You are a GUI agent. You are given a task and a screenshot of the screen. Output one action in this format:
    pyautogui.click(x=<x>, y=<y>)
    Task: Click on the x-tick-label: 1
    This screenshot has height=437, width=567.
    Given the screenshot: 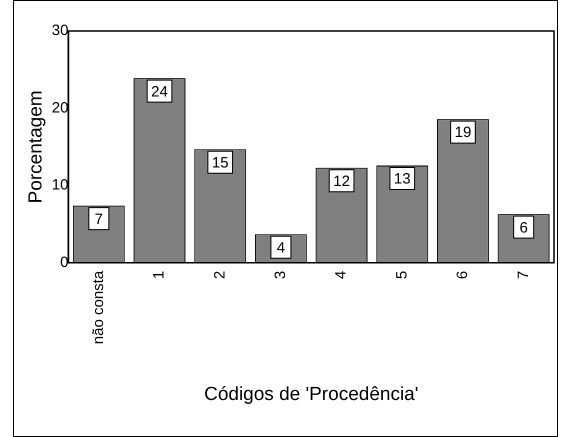 What is the action you would take?
    pyautogui.click(x=159, y=275)
    